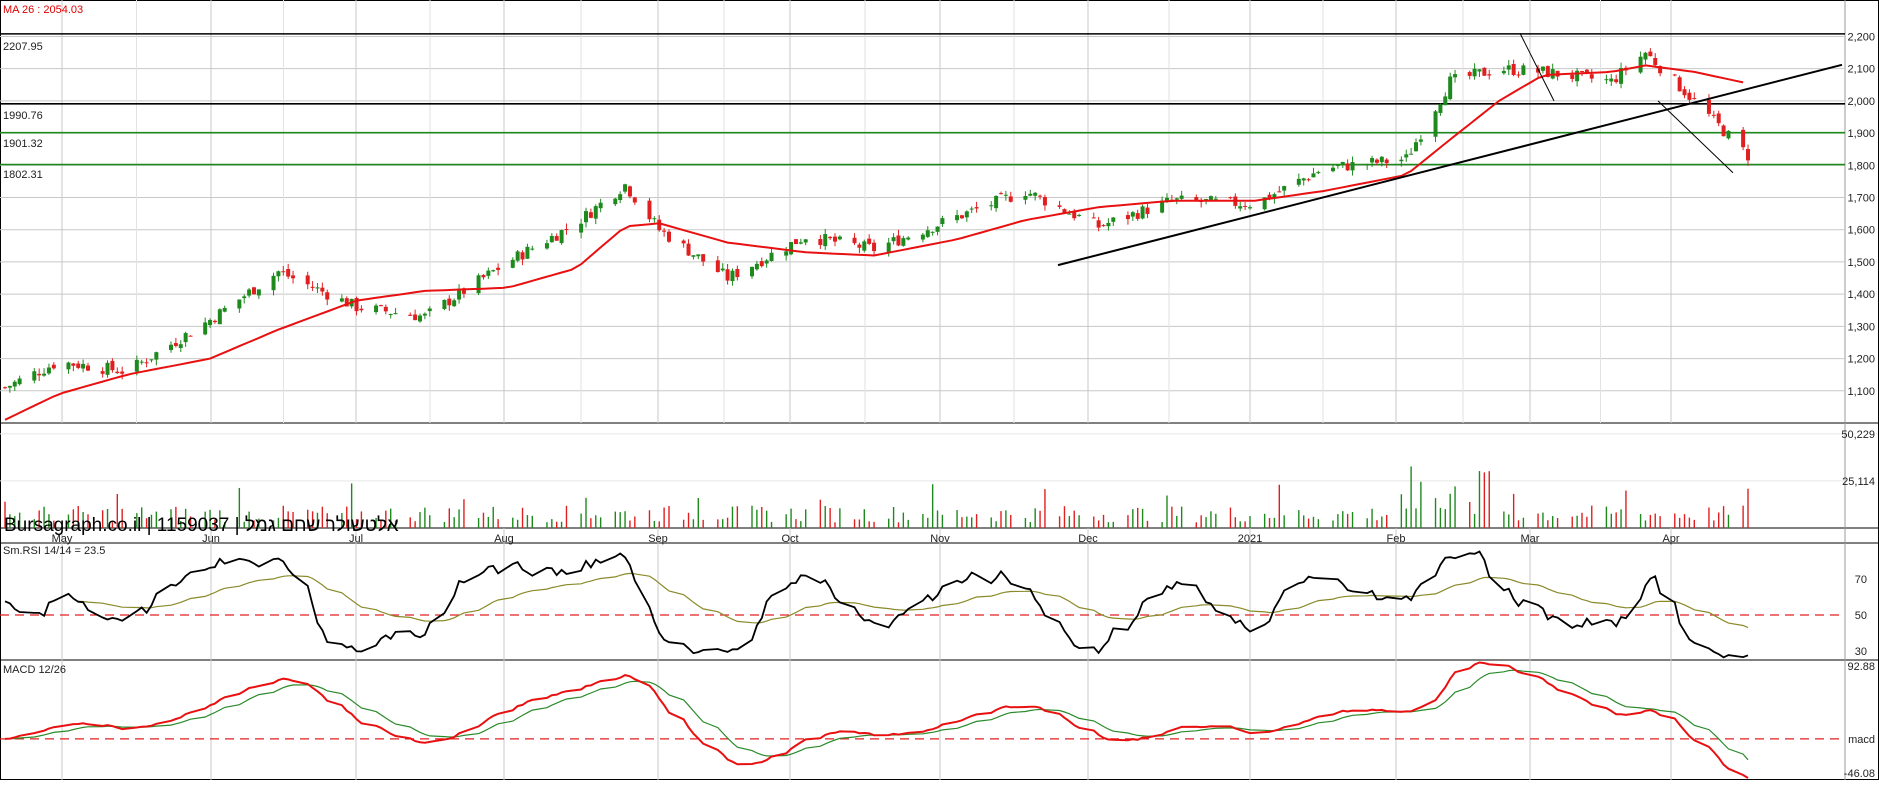 This screenshot has width=1879, height=785. Describe the element at coordinates (34, 670) in the screenshot. I see `macd-title: MACD 12/26` at that location.